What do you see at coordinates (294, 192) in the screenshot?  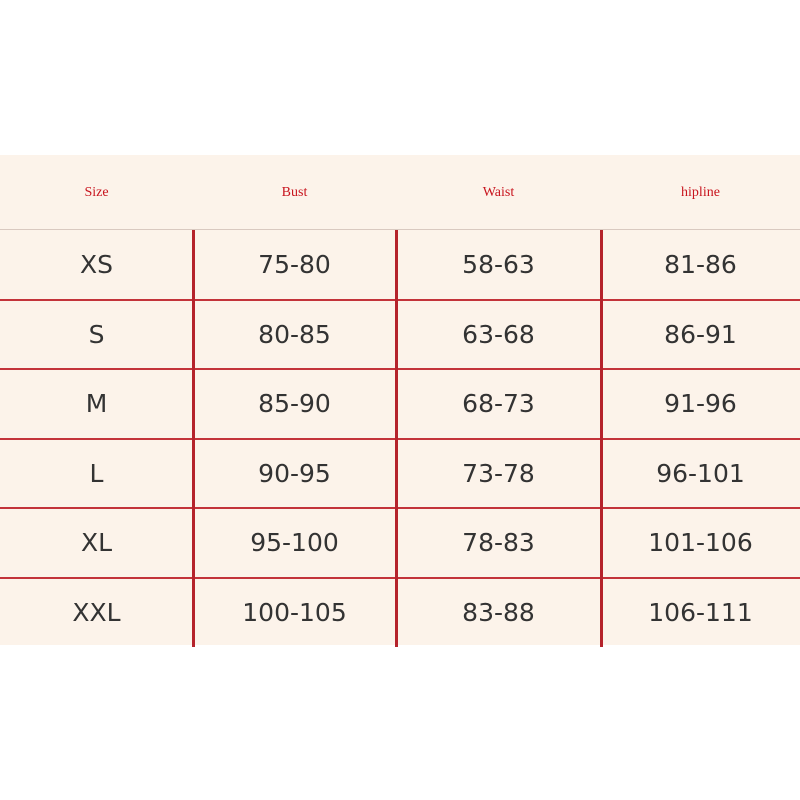 I see `header-cell: Bust` at bounding box center [294, 192].